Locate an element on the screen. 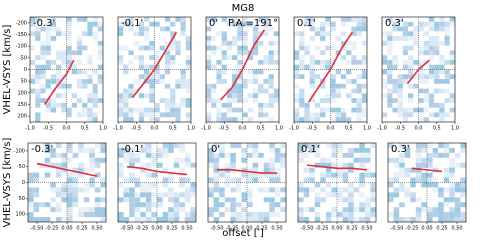 The height and width of the screenshot is (240, 480). y-axis-label: VHEL-VSYS [km/s] is located at coordinates (7, 182).